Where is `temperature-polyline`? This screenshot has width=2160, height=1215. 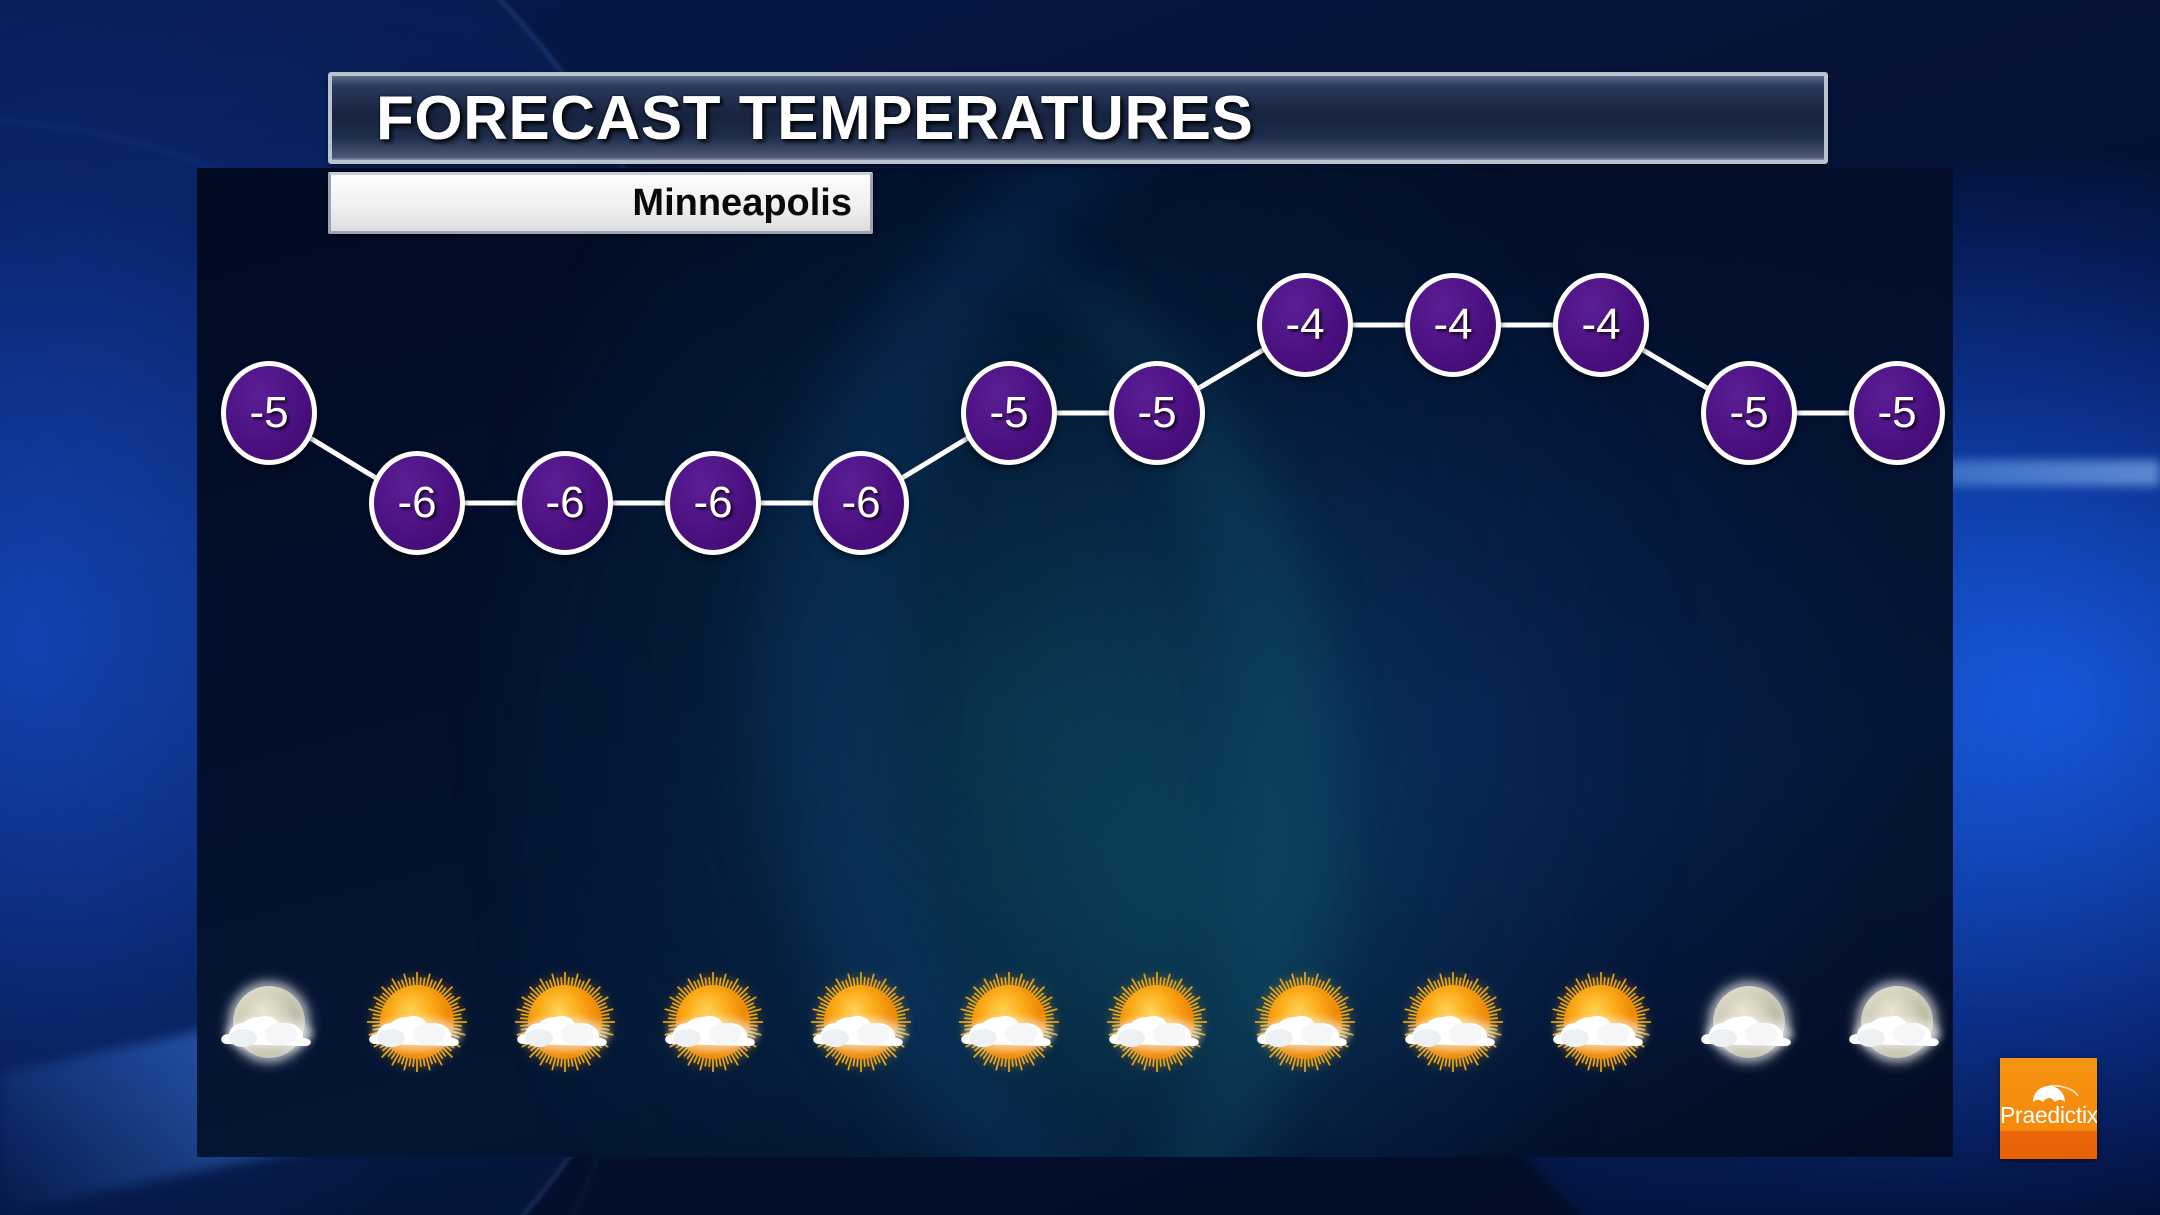
temperature-polyline is located at coordinates (1083, 414).